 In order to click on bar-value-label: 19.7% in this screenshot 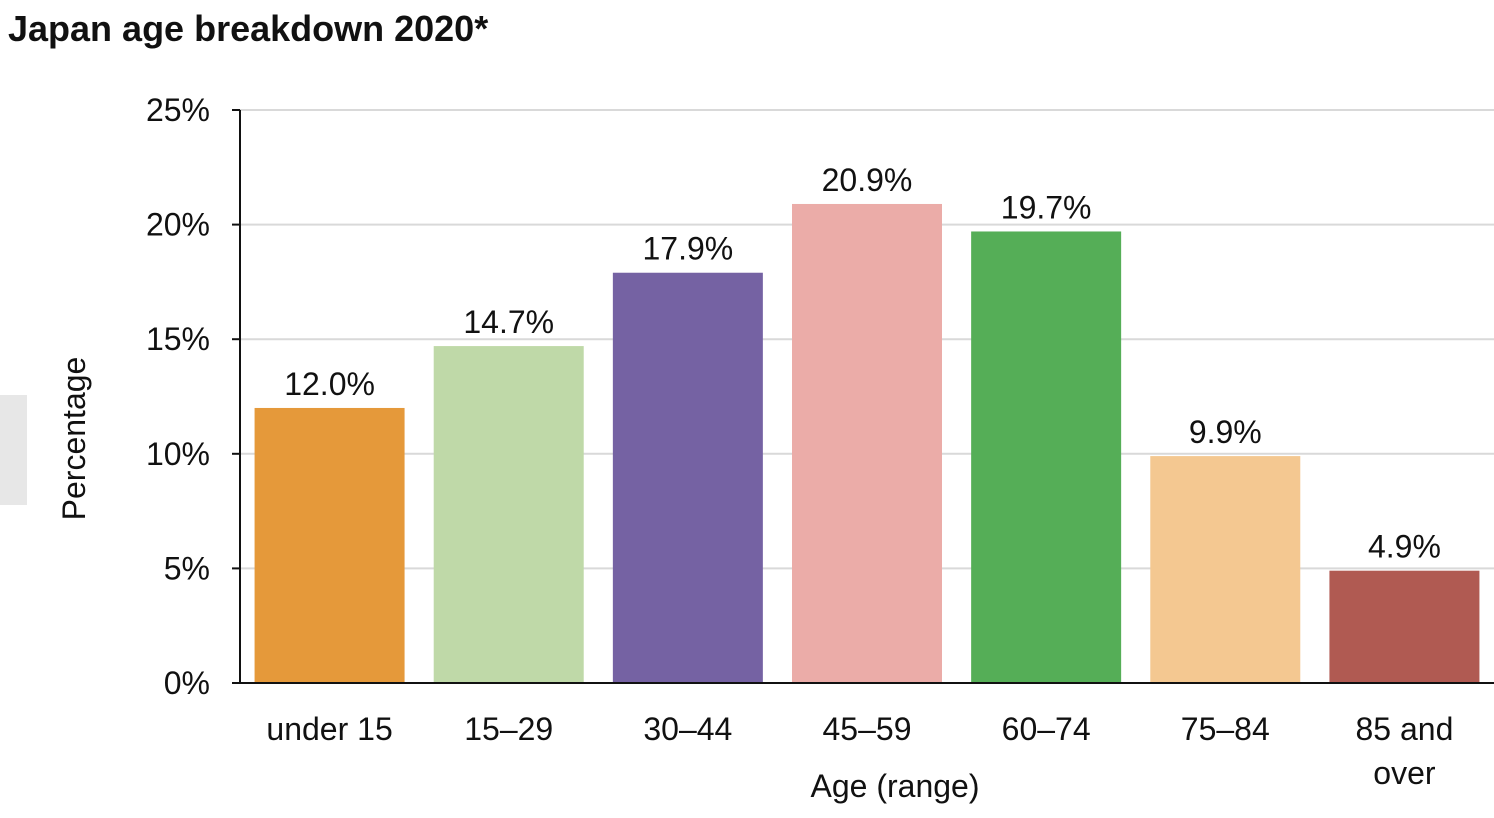, I will do `click(1046, 207)`.